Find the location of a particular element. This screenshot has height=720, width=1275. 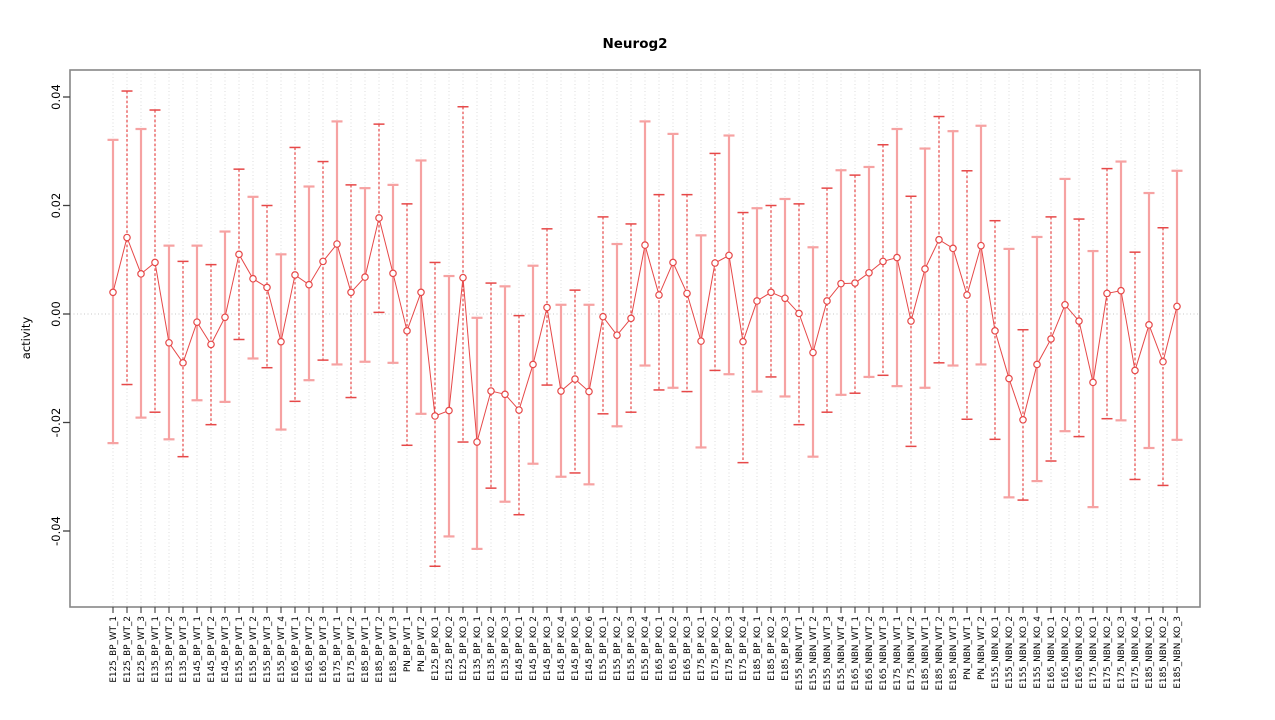

x-tick-label: E165_BP_WT_3 is located at coordinates (324, 649).